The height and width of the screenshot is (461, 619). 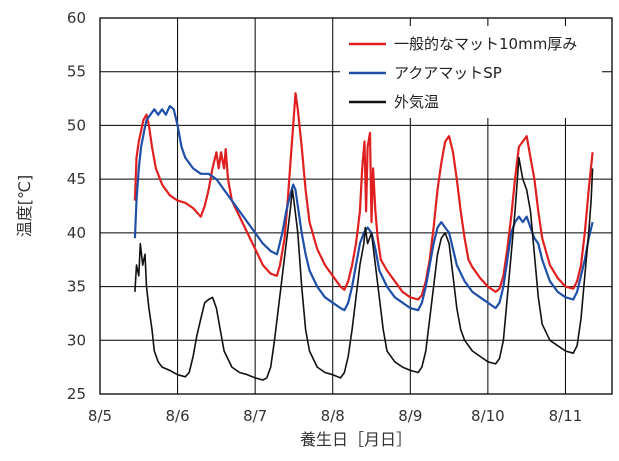 What do you see at coordinates (416, 102) in the screenshot?
I see `legend-label: 外気温` at bounding box center [416, 102].